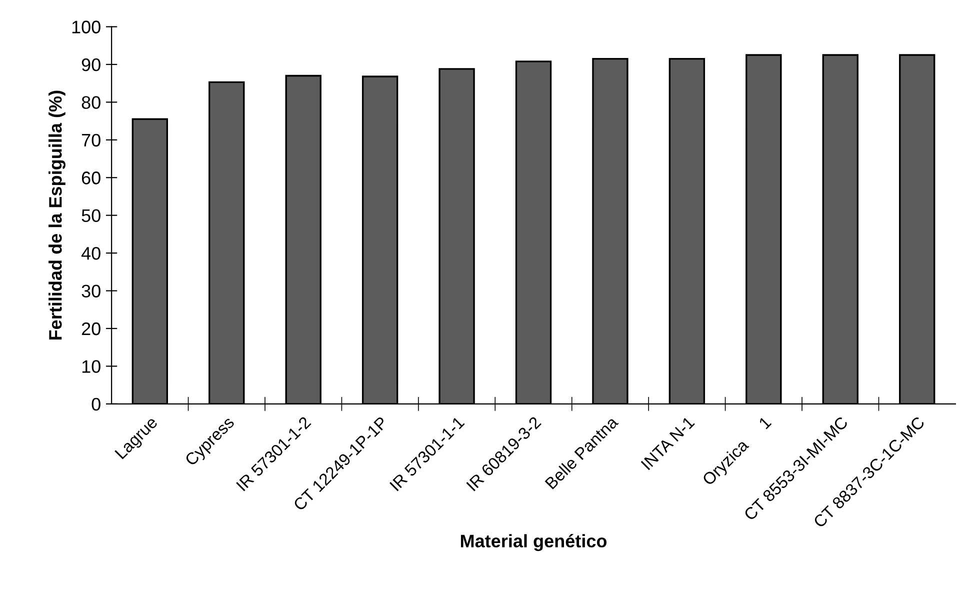  What do you see at coordinates (91, 366) in the screenshot?
I see `y-tick-label: 10` at bounding box center [91, 366].